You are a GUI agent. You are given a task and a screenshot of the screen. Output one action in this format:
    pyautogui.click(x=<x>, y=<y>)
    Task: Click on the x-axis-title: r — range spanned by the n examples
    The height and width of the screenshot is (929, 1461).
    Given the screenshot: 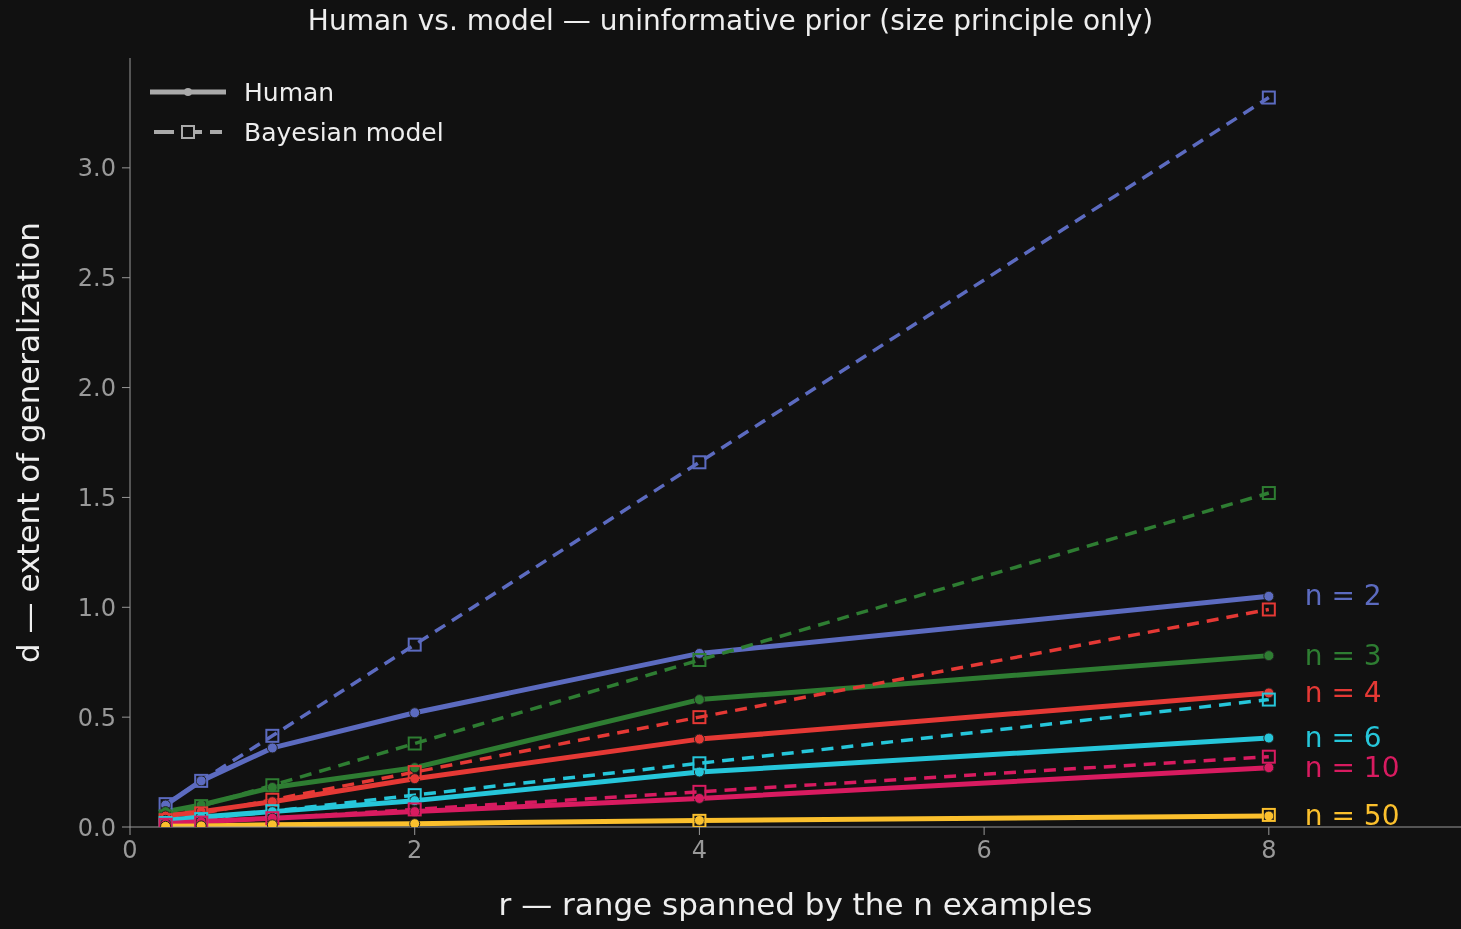 What is the action you would take?
    pyautogui.click(x=795, y=904)
    